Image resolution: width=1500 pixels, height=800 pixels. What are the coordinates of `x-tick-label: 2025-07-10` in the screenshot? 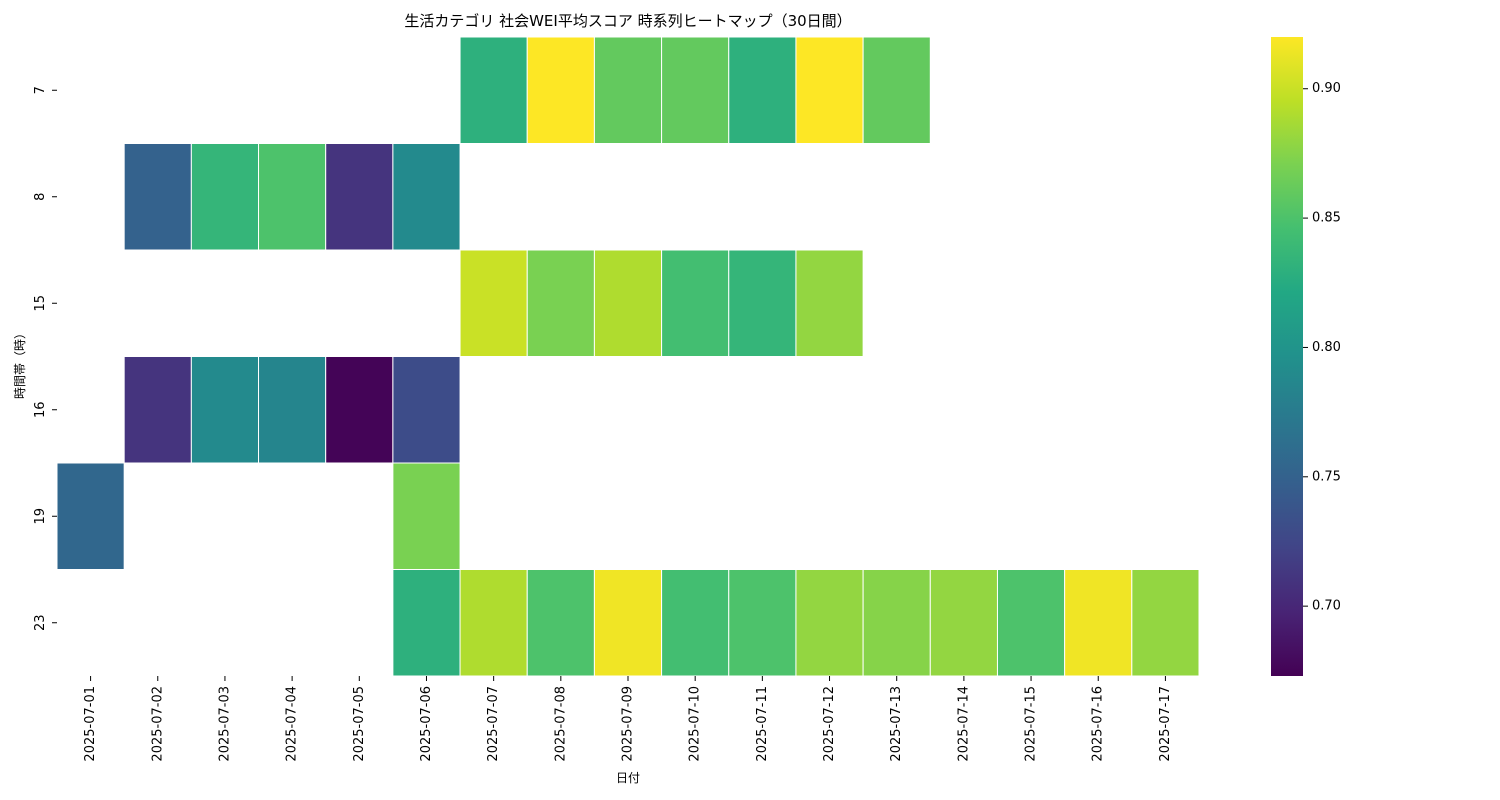 It's located at (695, 724).